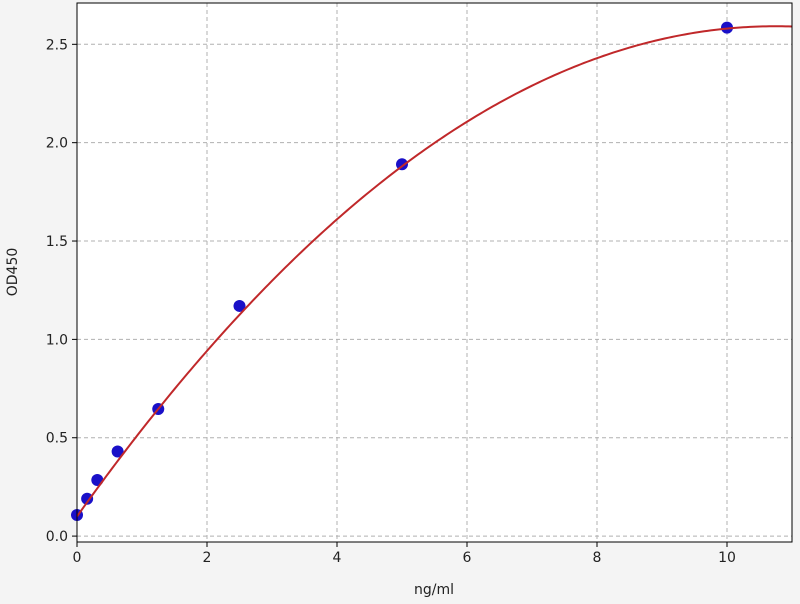 The height and width of the screenshot is (604, 800). I want to click on y-tick-label: 1.5, so click(57, 242).